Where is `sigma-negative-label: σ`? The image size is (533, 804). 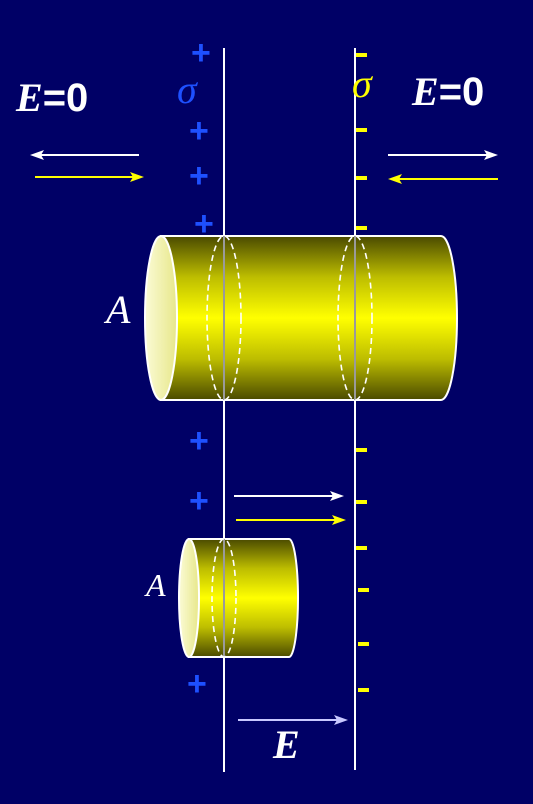 sigma-negative-label: σ is located at coordinates (362, 83).